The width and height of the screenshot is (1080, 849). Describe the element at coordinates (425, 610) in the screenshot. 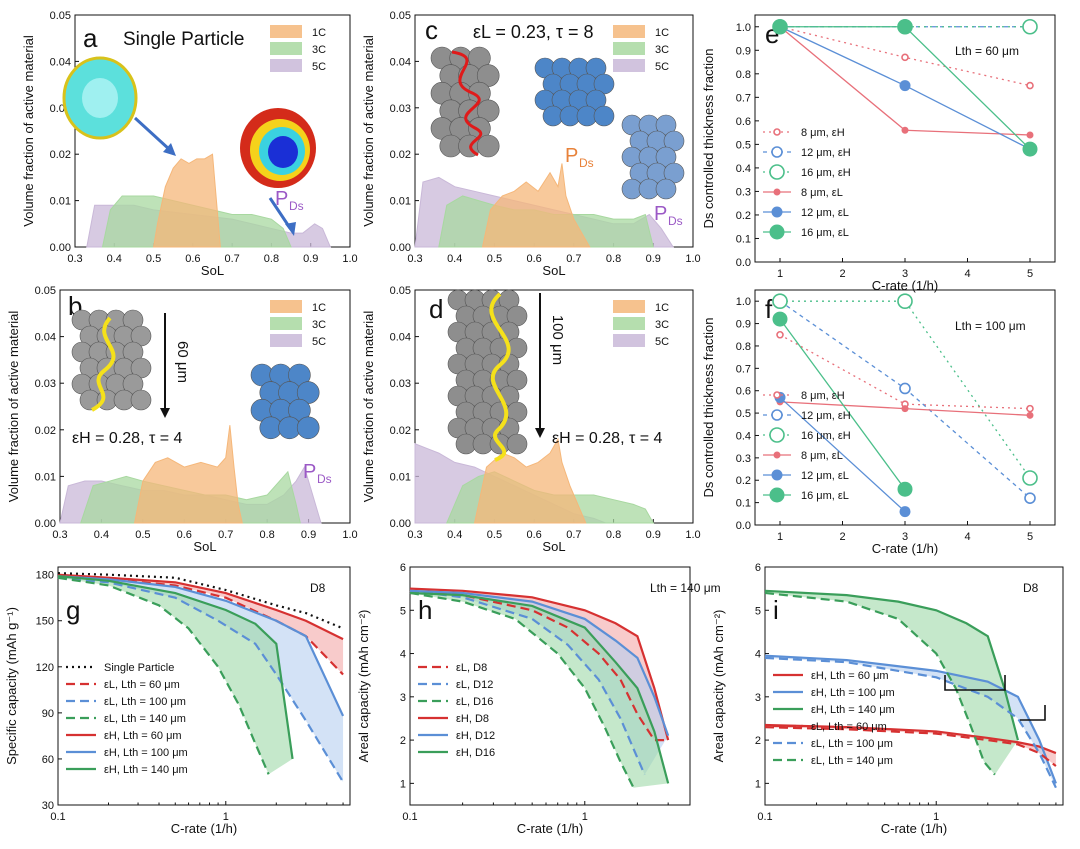

I see `panel-label: h` at that location.